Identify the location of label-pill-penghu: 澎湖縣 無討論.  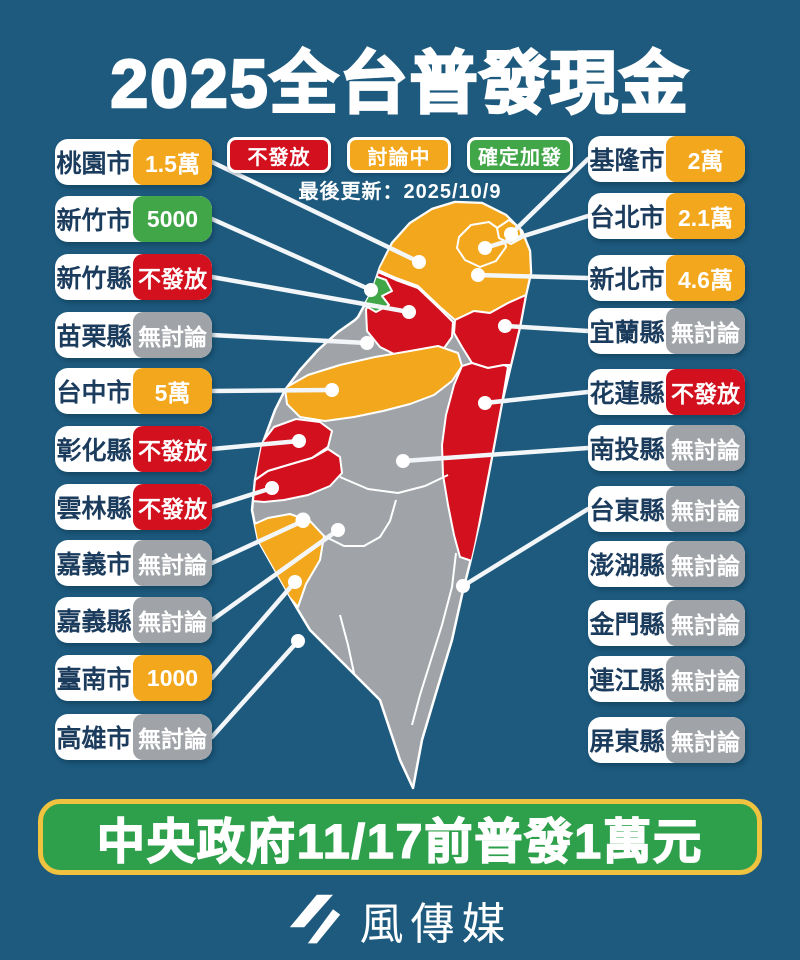
(666, 564).